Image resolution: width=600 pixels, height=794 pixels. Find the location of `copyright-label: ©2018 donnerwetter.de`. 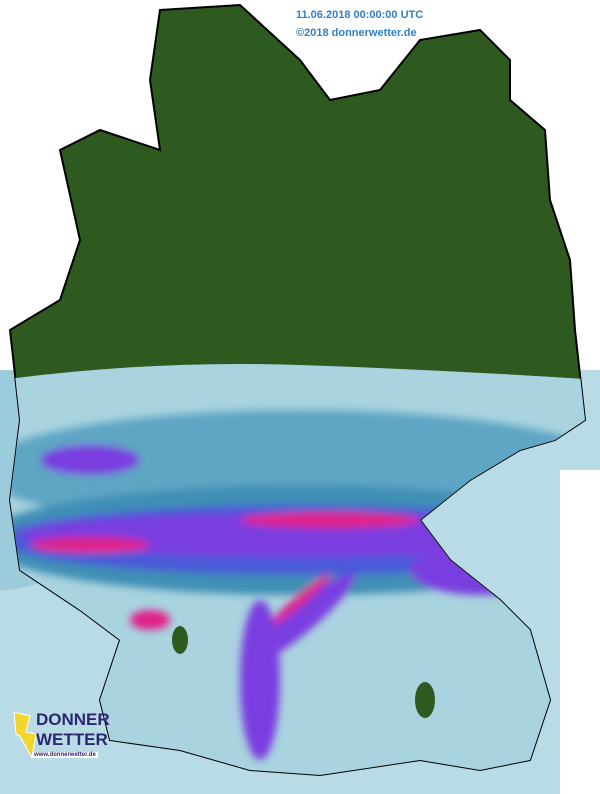

copyright-label: ©2018 donnerwetter.de is located at coordinates (356, 33).